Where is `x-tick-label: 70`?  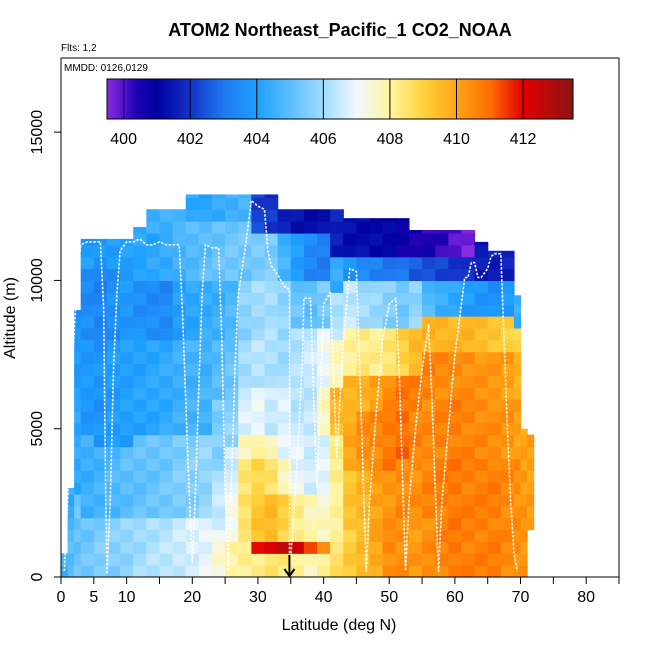
x-tick-label: 70 is located at coordinates (521, 597).